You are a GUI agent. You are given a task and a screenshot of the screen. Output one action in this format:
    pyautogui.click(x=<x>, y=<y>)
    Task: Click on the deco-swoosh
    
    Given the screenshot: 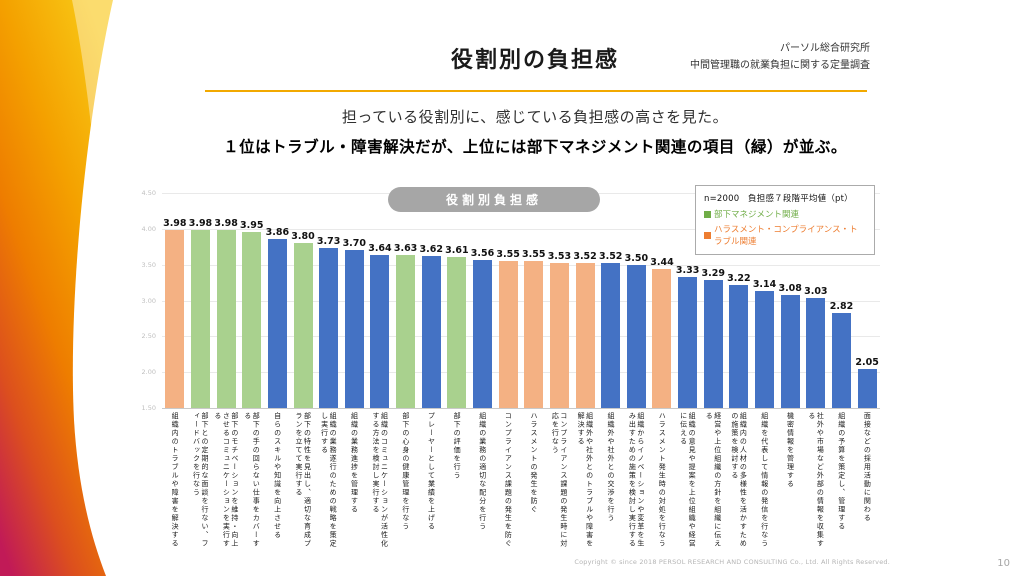 What is the action you would take?
    pyautogui.click(x=62, y=288)
    